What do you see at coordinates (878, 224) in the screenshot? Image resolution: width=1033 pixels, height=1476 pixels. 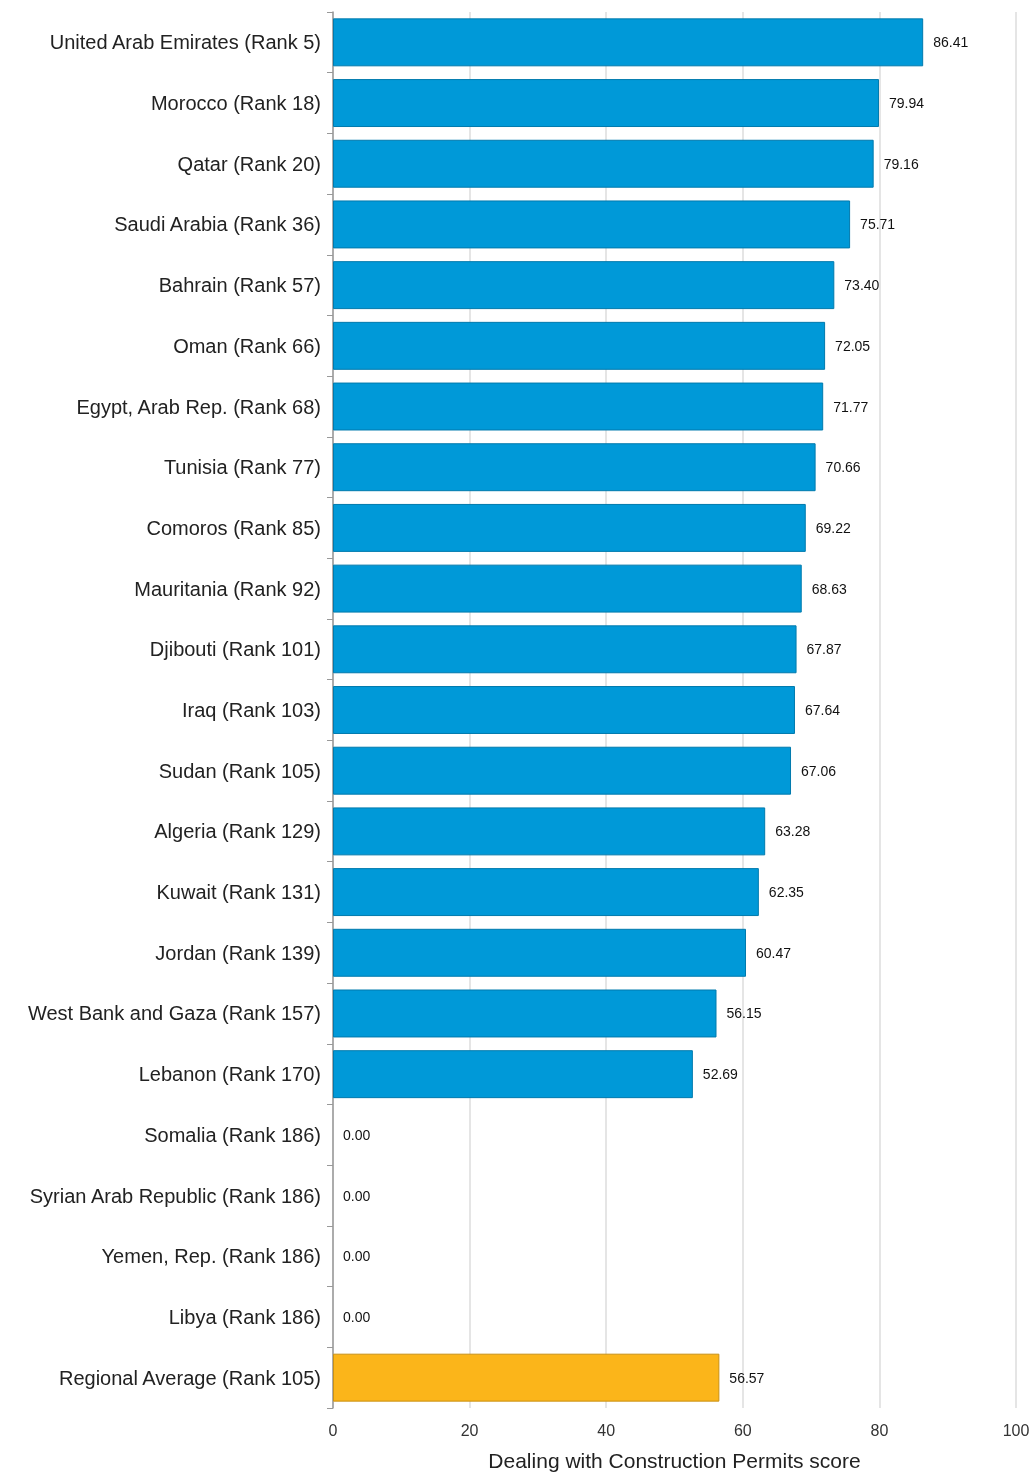 I see `data-label: 75.71` at bounding box center [878, 224].